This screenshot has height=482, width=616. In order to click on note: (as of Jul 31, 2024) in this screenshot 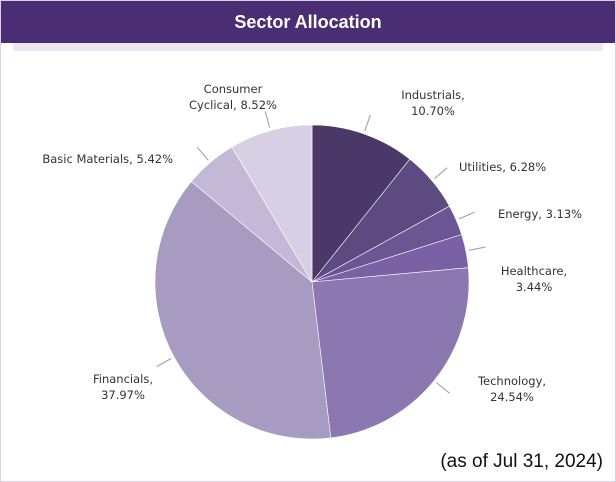, I will do `click(521, 461)`.